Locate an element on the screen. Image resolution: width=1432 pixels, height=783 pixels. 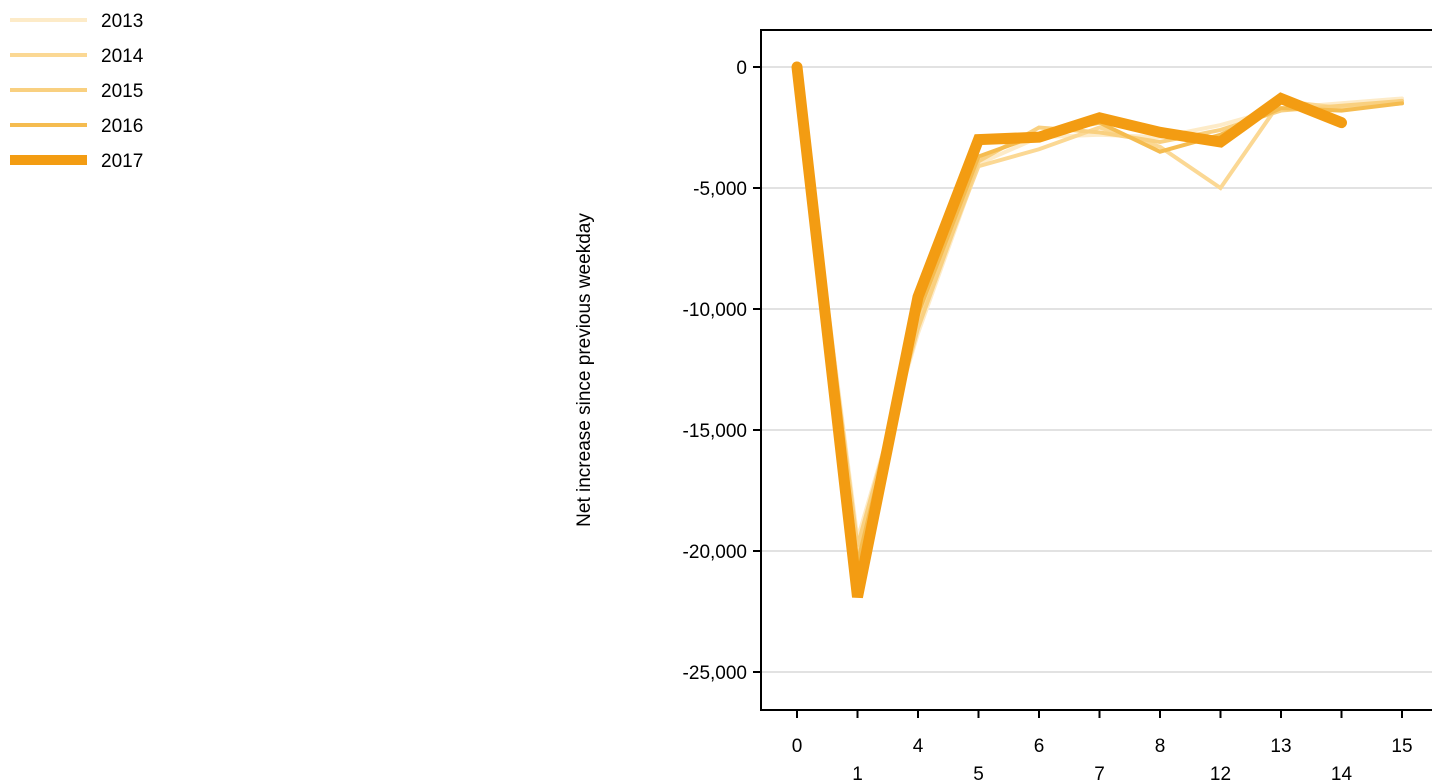
y-tick-label: 0 is located at coordinates (741, 68).